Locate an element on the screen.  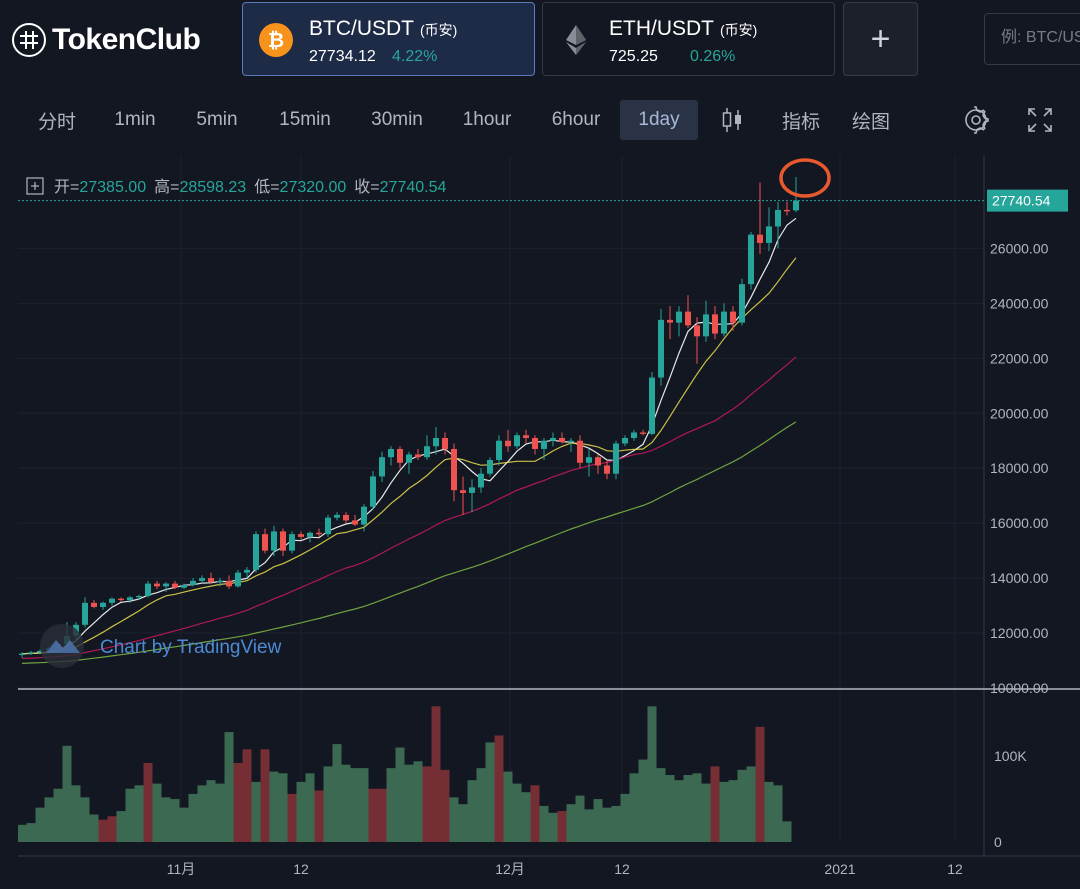
tokenclub-logo: TokenClub is located at coordinates (106, 40).